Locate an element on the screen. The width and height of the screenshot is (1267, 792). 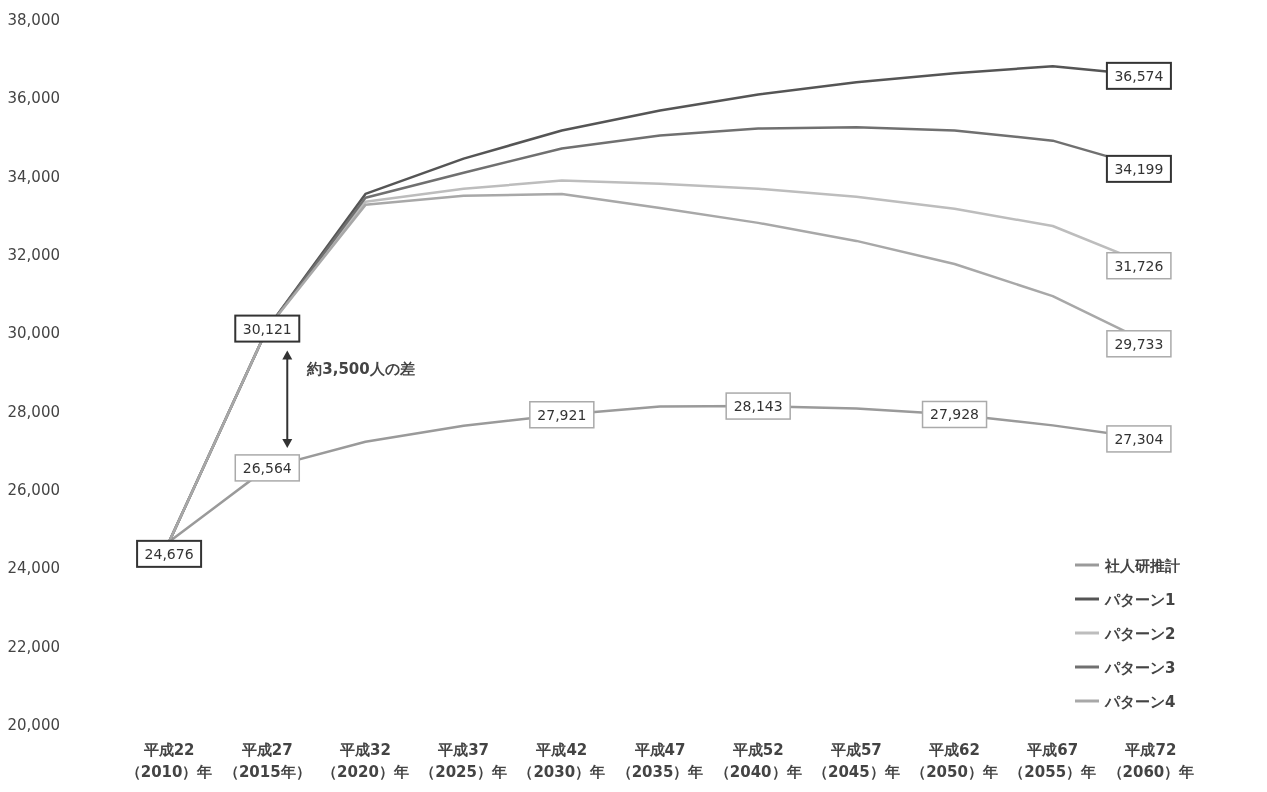
data-label: 27,304 is located at coordinates (1139, 438).